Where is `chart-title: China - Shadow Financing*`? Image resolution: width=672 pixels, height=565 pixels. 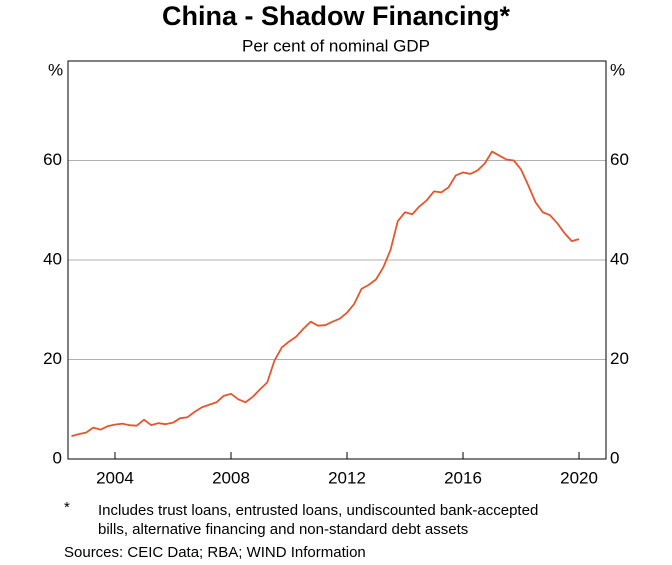 chart-title: China - Shadow Financing* is located at coordinates (336, 16).